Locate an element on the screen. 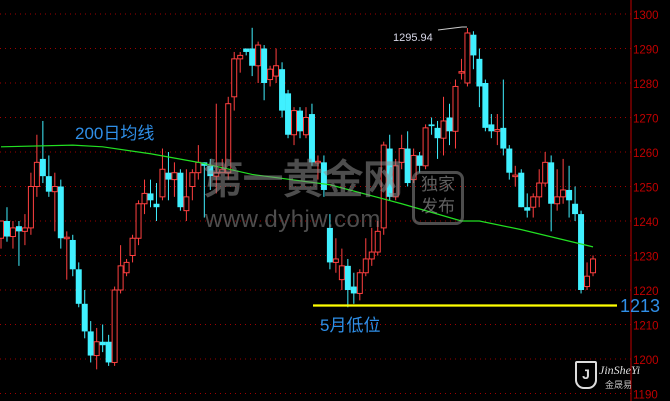 Image resolution: width=670 pixels, height=401 pixels. y-tick-label: 1280 is located at coordinates (646, 85).